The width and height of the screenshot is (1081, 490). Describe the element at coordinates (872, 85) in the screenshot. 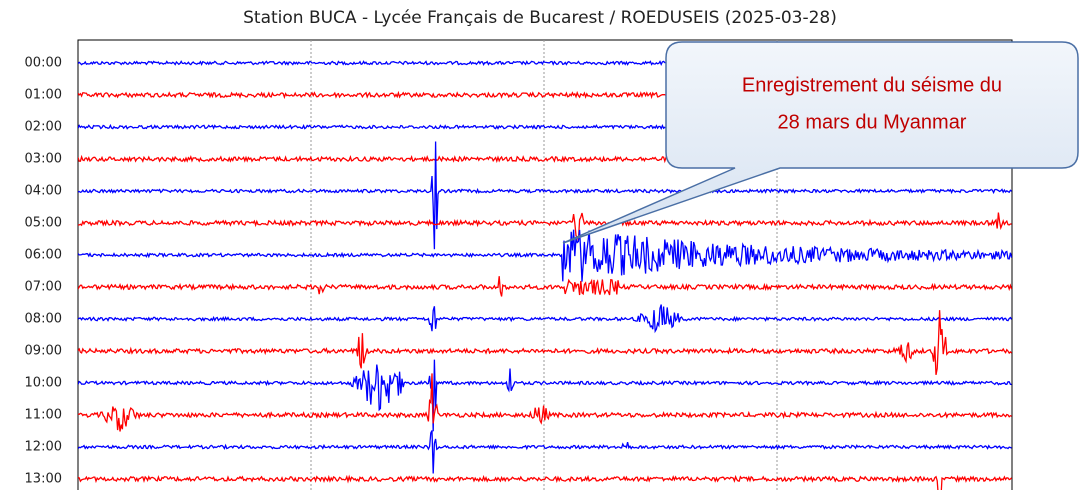

I see `callout-line: Enregistrement du séisme du` at that location.